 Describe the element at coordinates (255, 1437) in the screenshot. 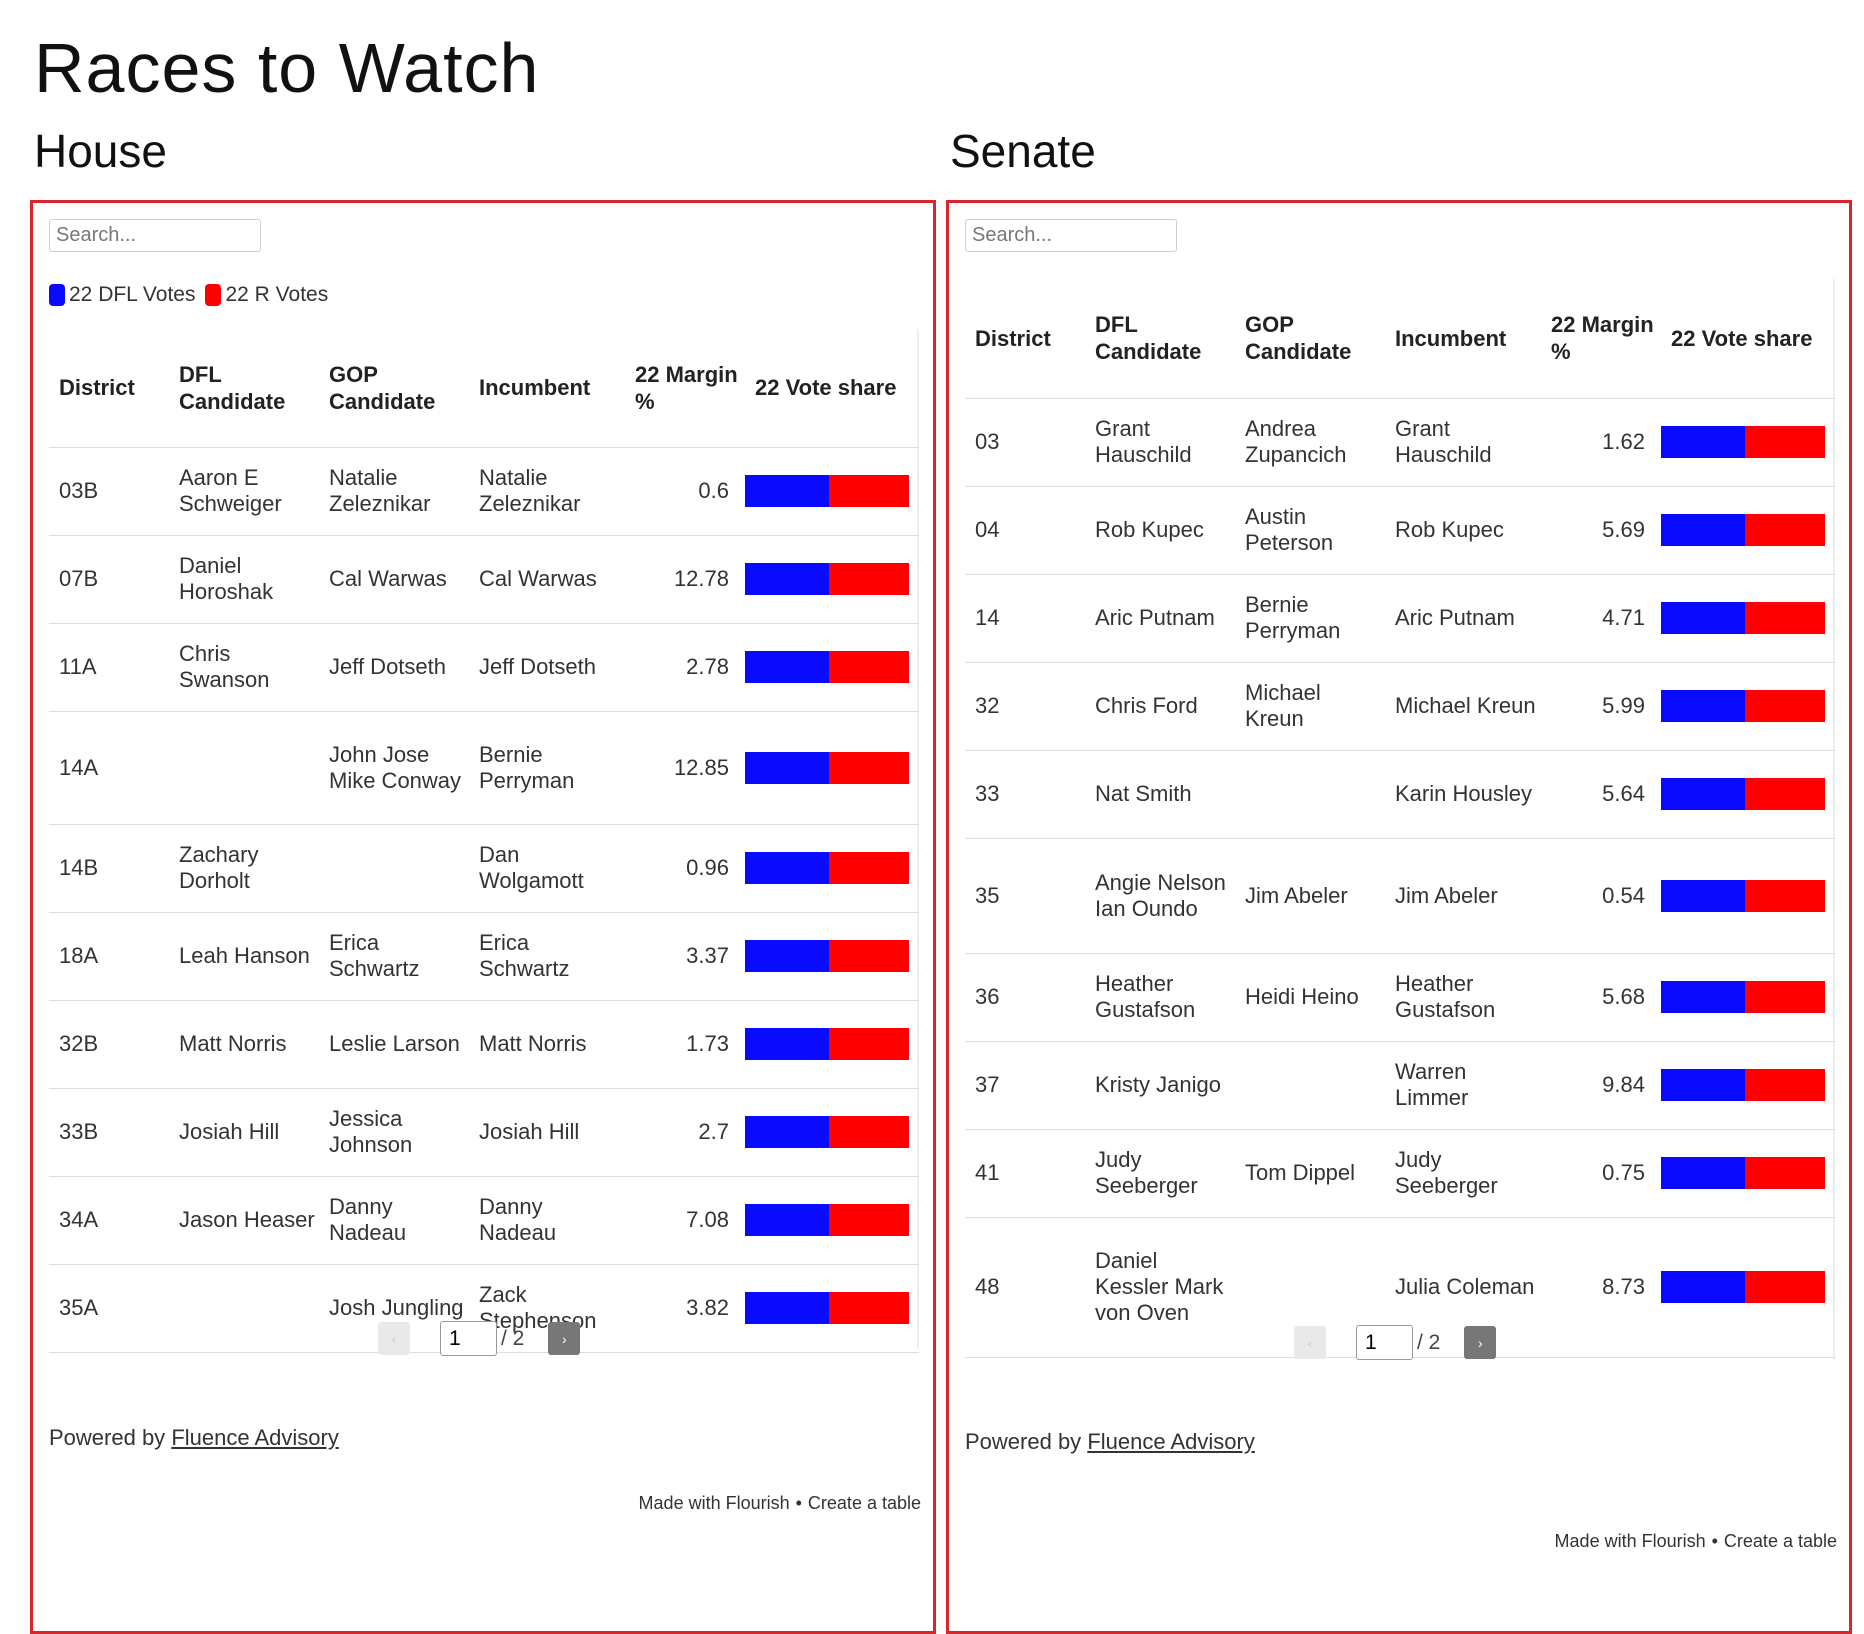

I see `house-fluence-link: Fluence Advisory` at that location.